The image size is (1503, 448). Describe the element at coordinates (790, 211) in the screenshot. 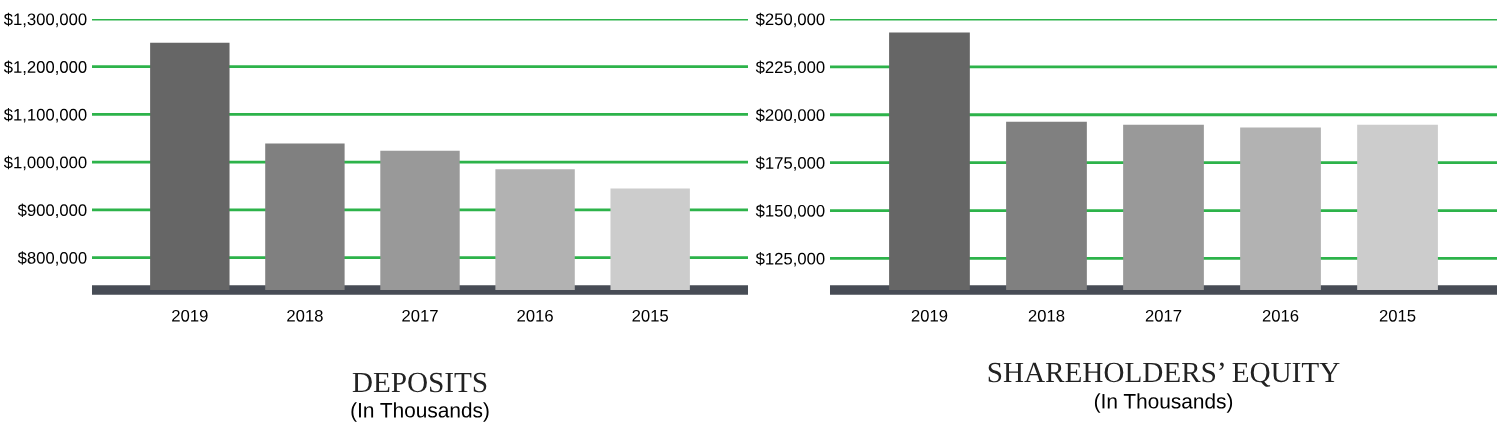

I see `y-tick-label: $150,000` at that location.